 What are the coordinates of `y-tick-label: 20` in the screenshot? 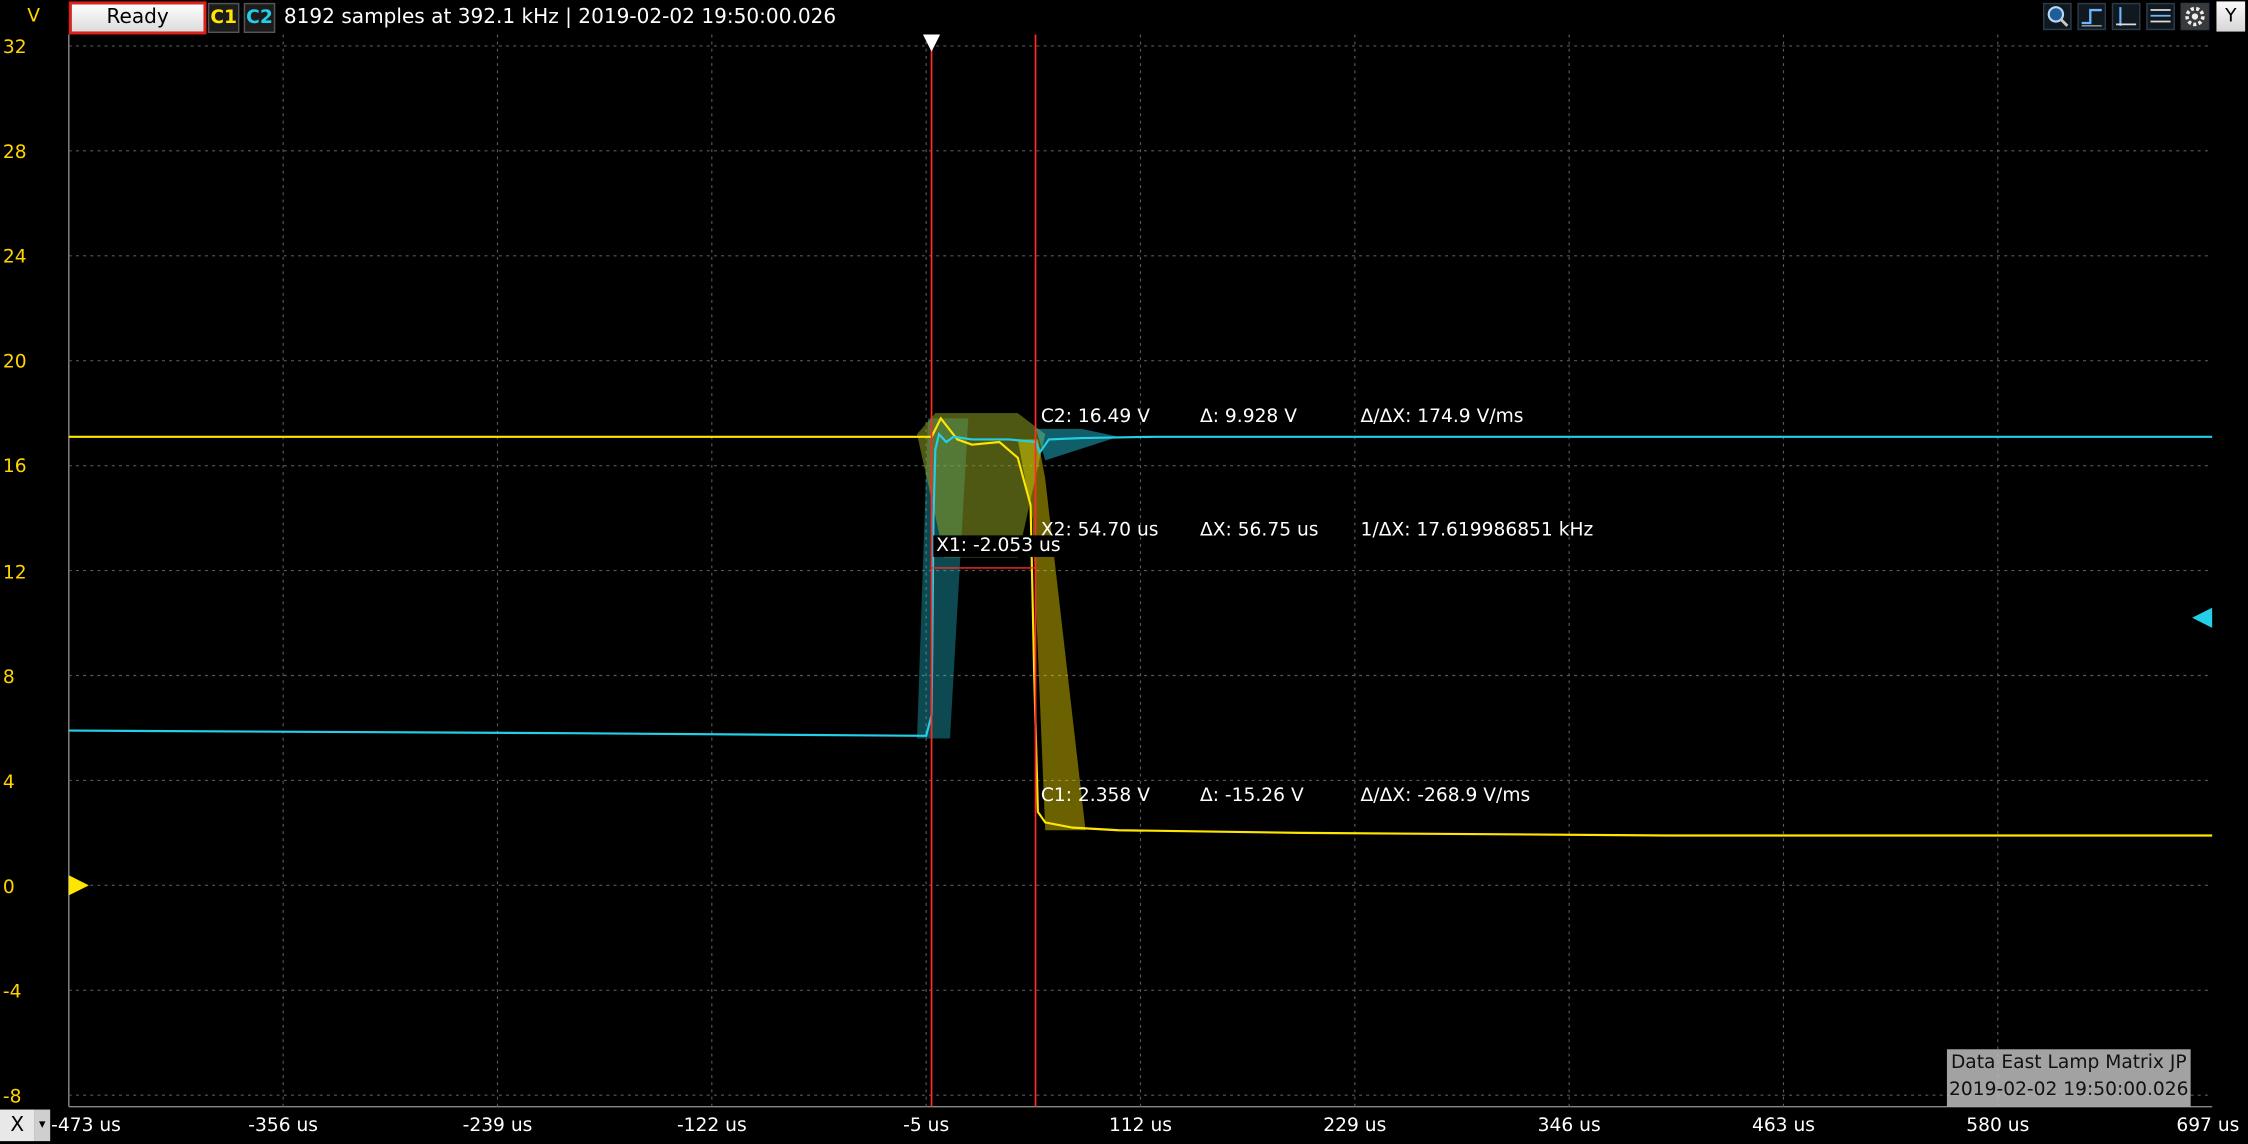 It's located at (14, 363).